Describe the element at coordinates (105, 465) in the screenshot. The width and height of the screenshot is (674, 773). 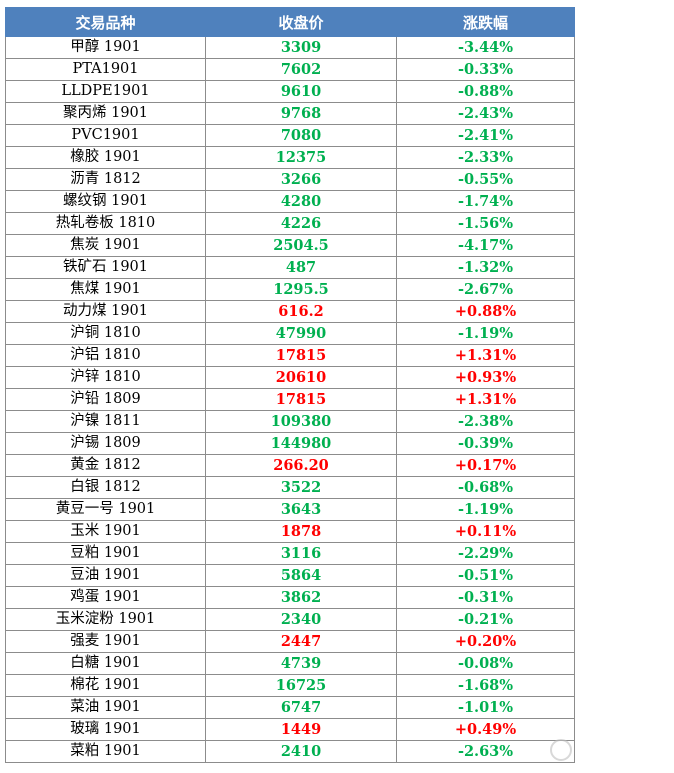
I see `instrument-name-cell: 黄金 1812` at that location.